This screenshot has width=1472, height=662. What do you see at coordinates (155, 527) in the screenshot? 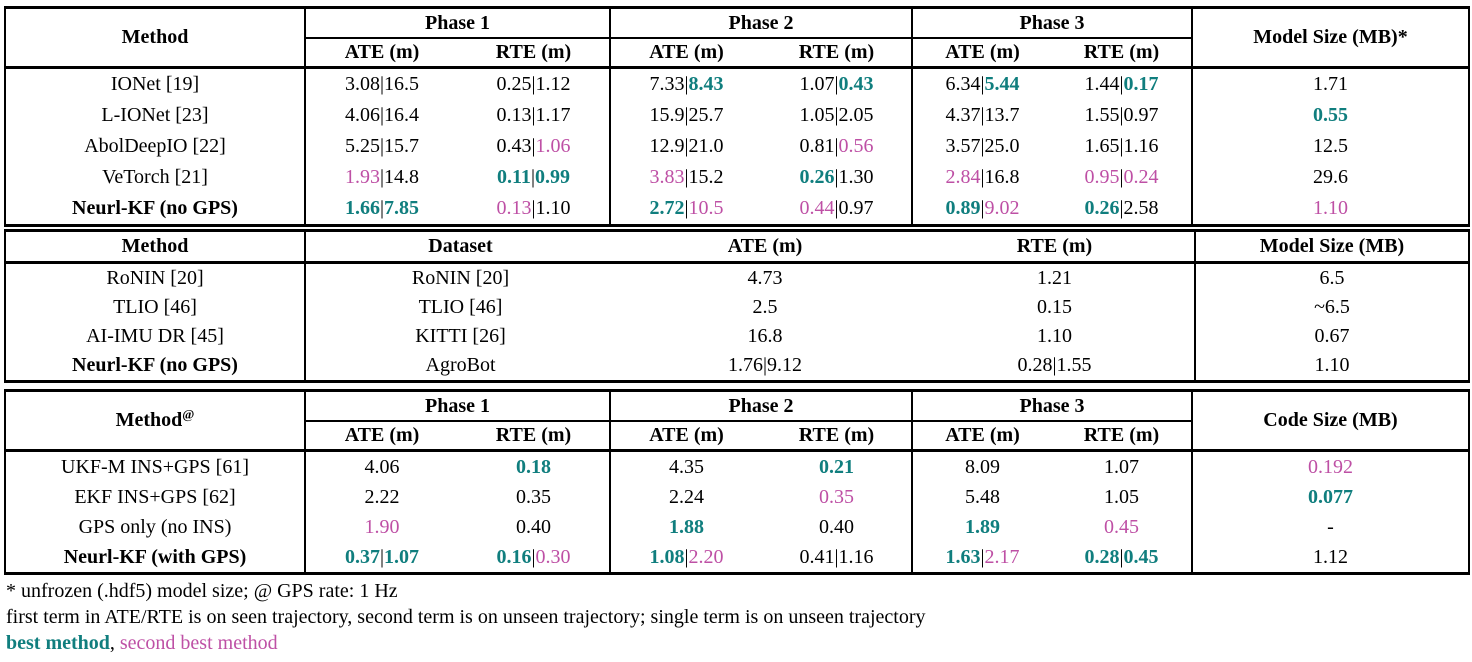
I see `method-cell: GPS only (no INS)` at bounding box center [155, 527].